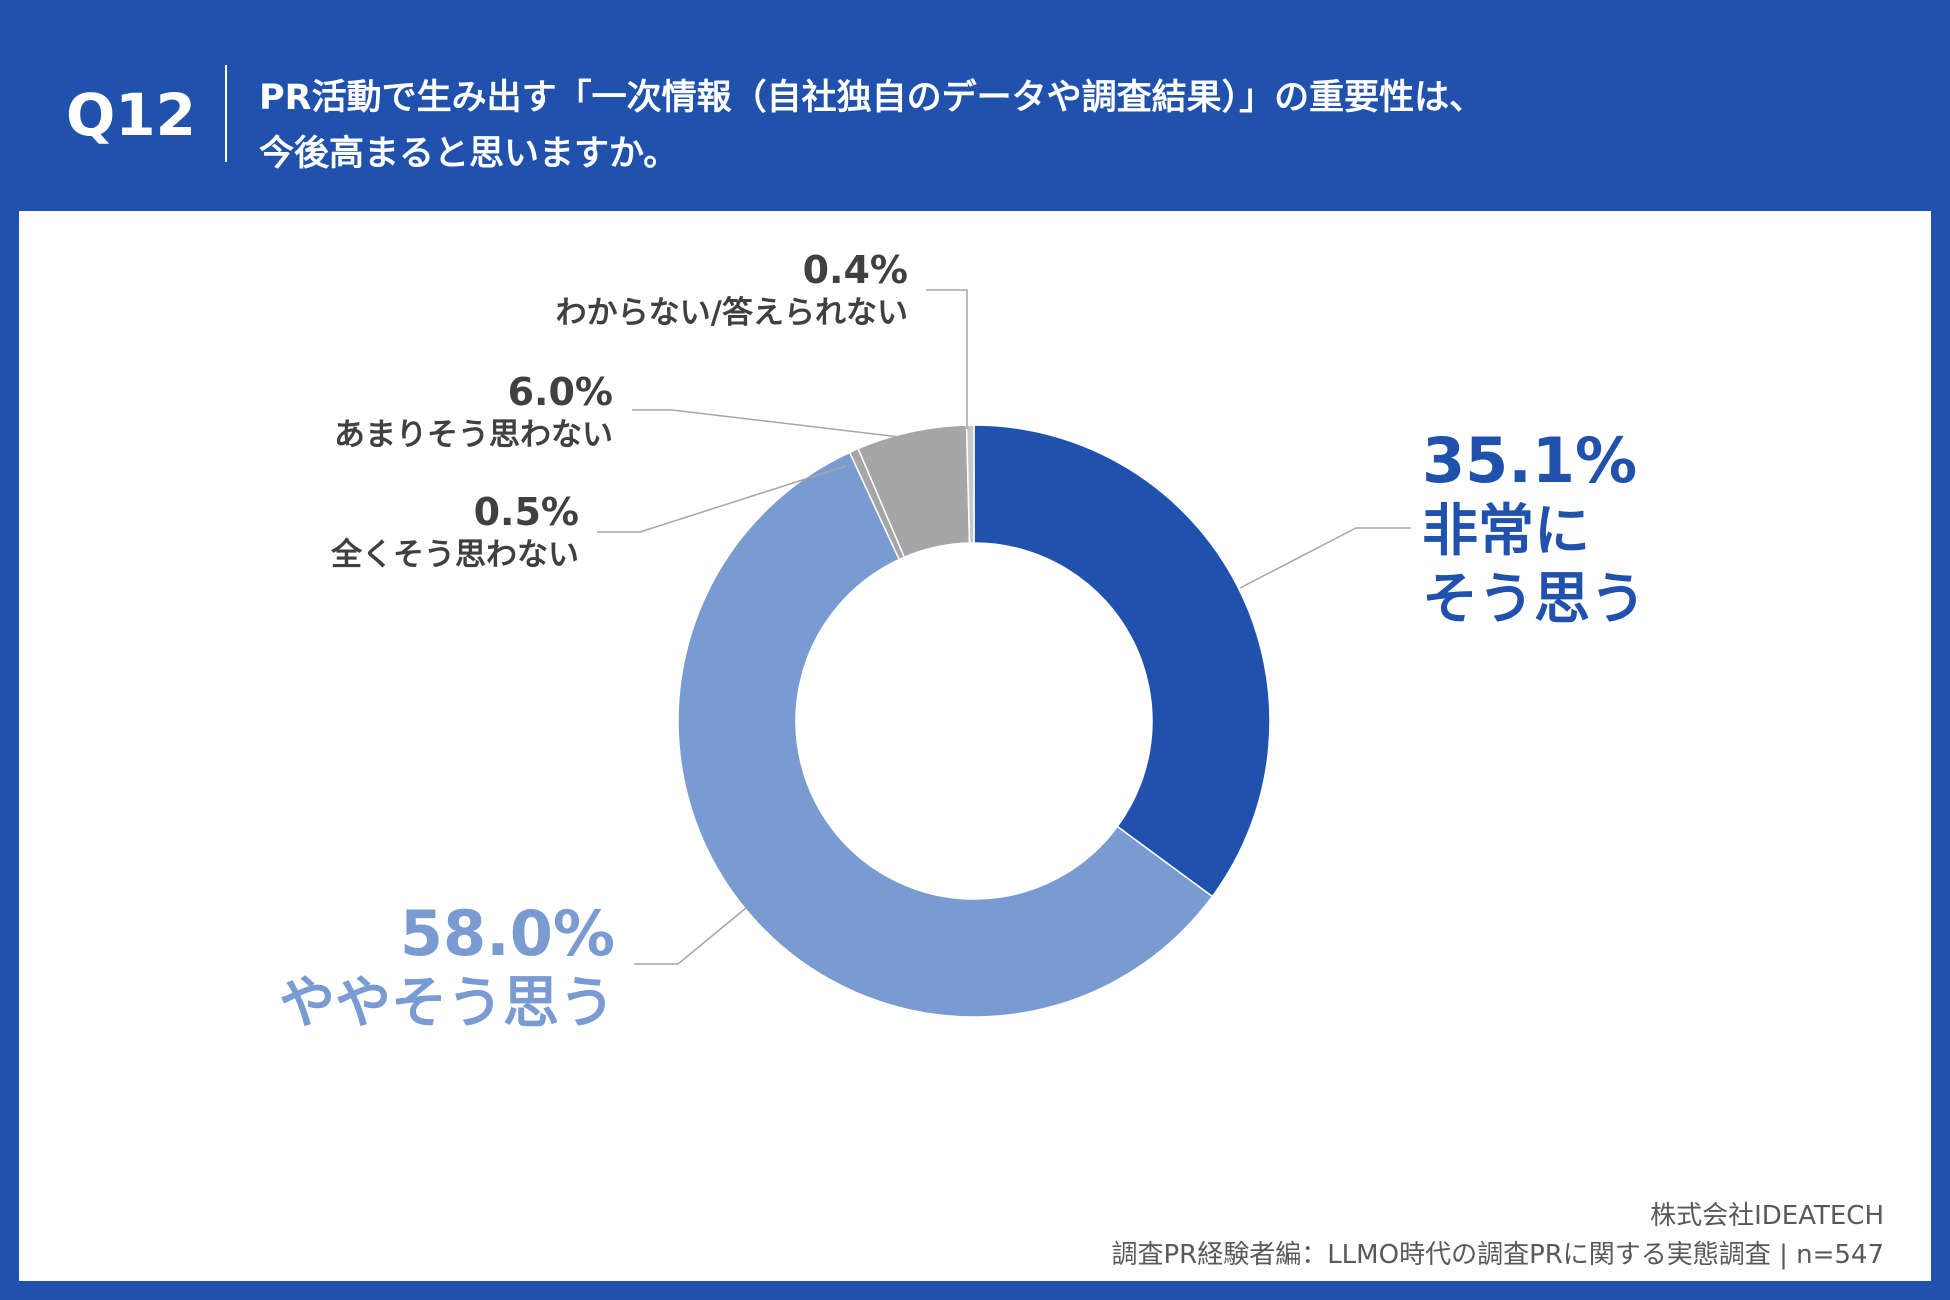 This screenshot has width=1950, height=1300. Describe the element at coordinates (947, 359) in the screenshot. I see `leader-line-dont-know` at that location.